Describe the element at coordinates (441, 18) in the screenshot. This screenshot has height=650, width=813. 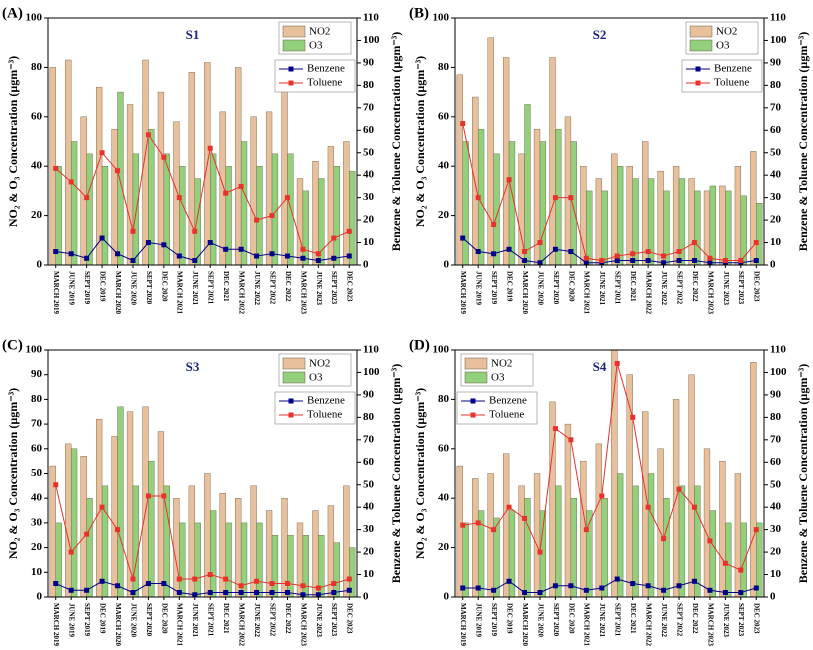
I see `y-tick-label: 100` at that location.